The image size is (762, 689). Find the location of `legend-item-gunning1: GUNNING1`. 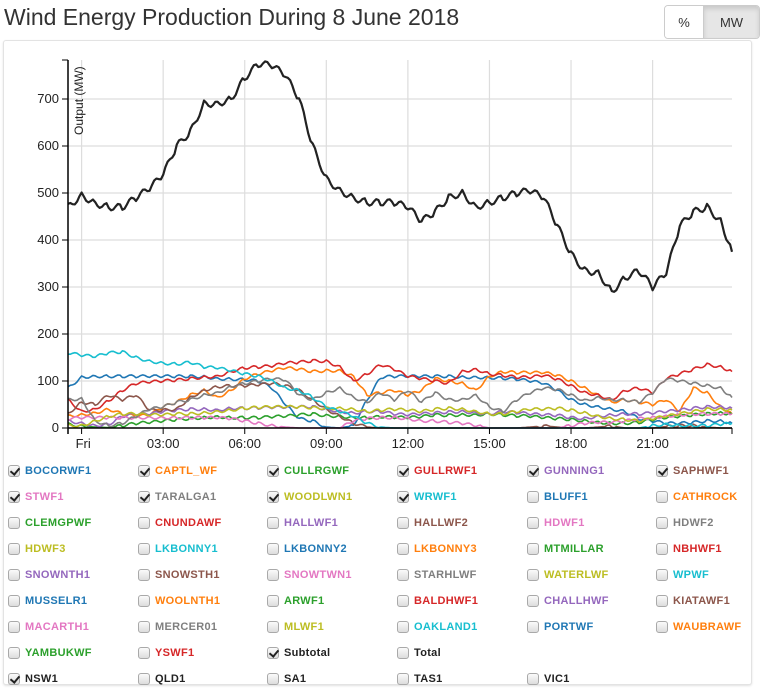

legend-item-gunning1: GUNNING1 is located at coordinates (565, 471).